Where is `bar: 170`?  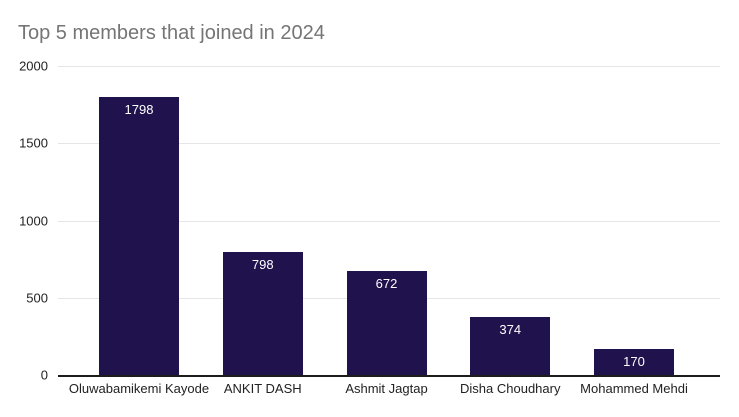 bar: 170 is located at coordinates (634, 361).